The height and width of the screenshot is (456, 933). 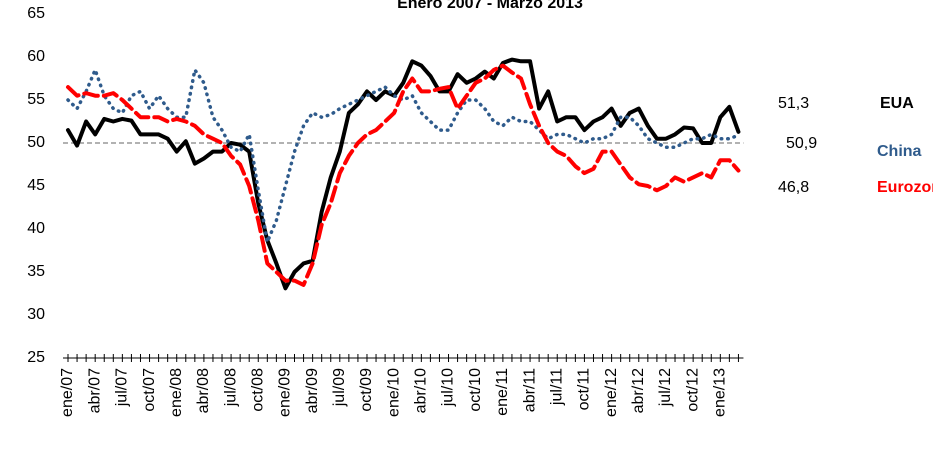 I want to click on x-tick-label: ene/08, so click(x=176, y=392).